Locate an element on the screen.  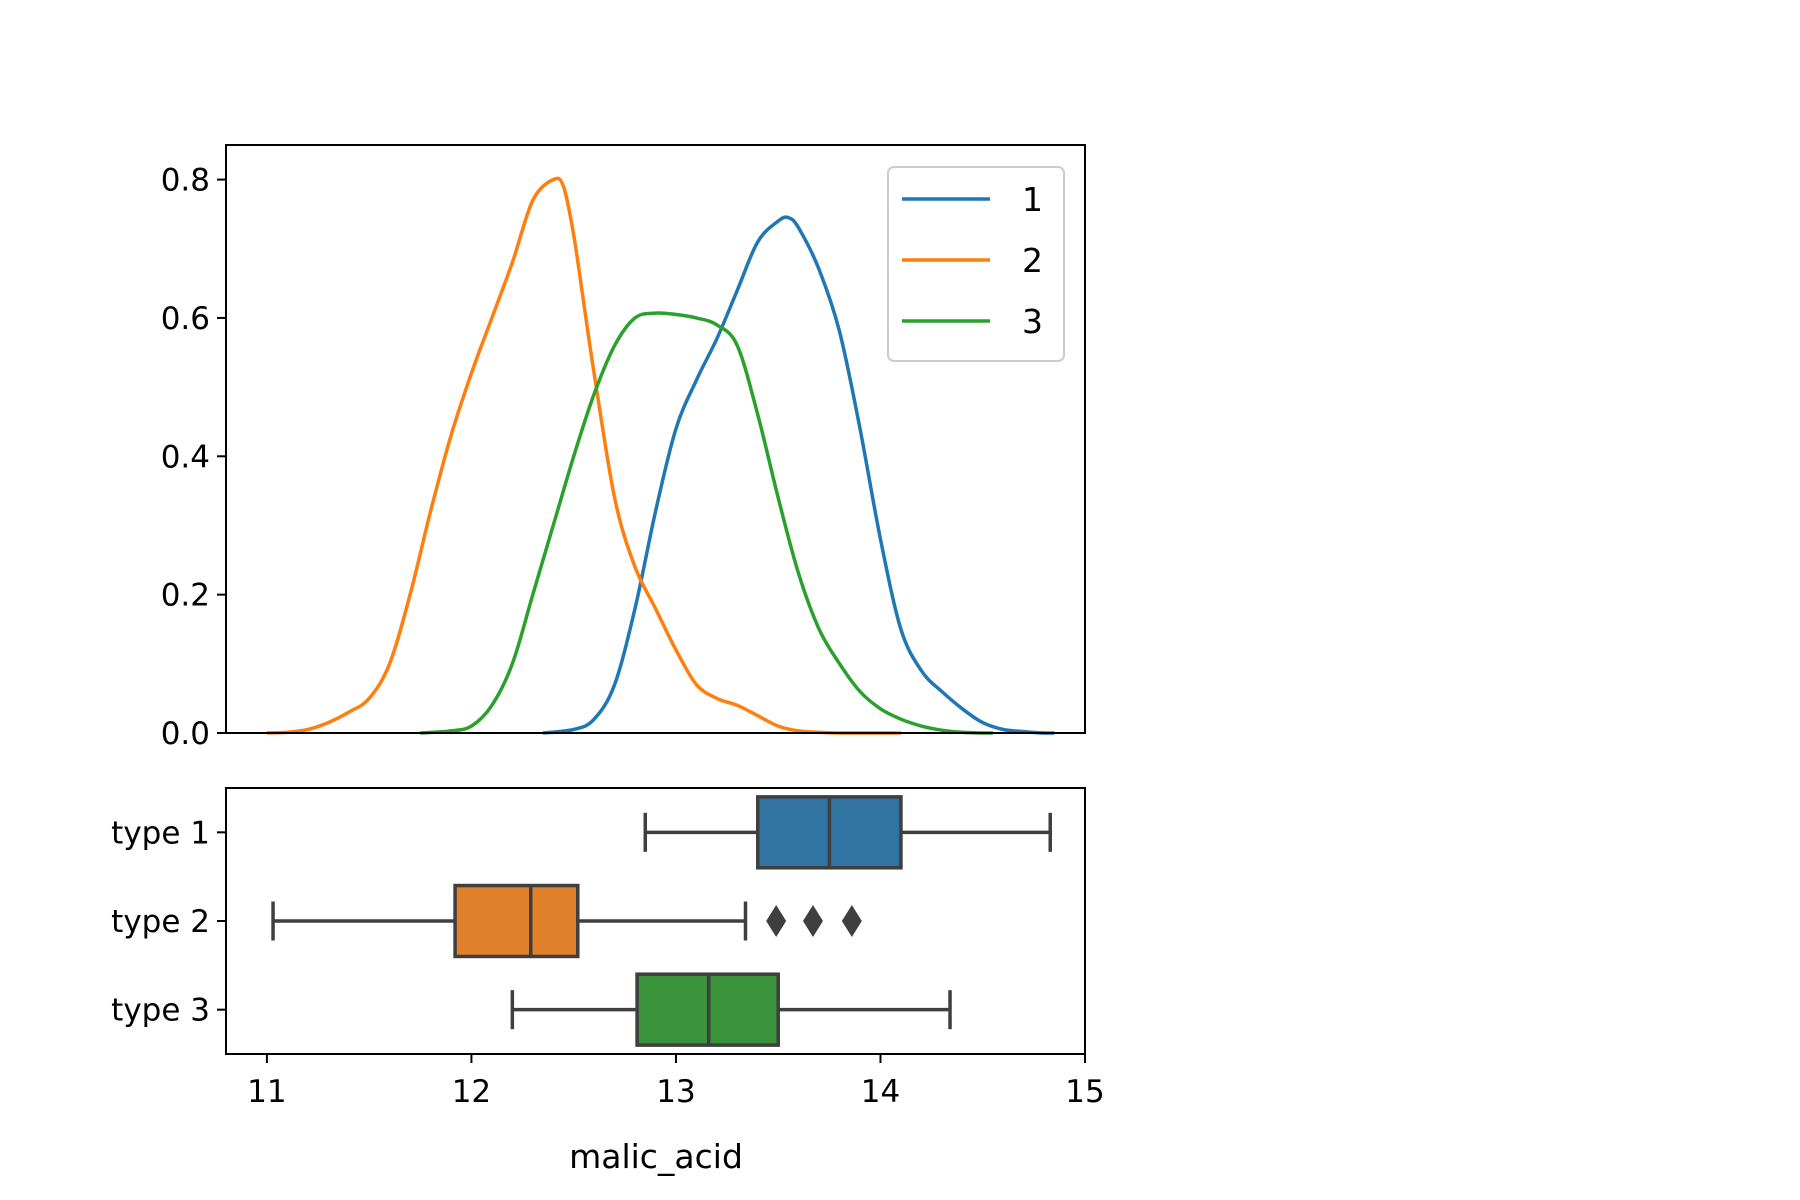
box-y-axis: type 1 type 2 type 3 is located at coordinates (168, 922).